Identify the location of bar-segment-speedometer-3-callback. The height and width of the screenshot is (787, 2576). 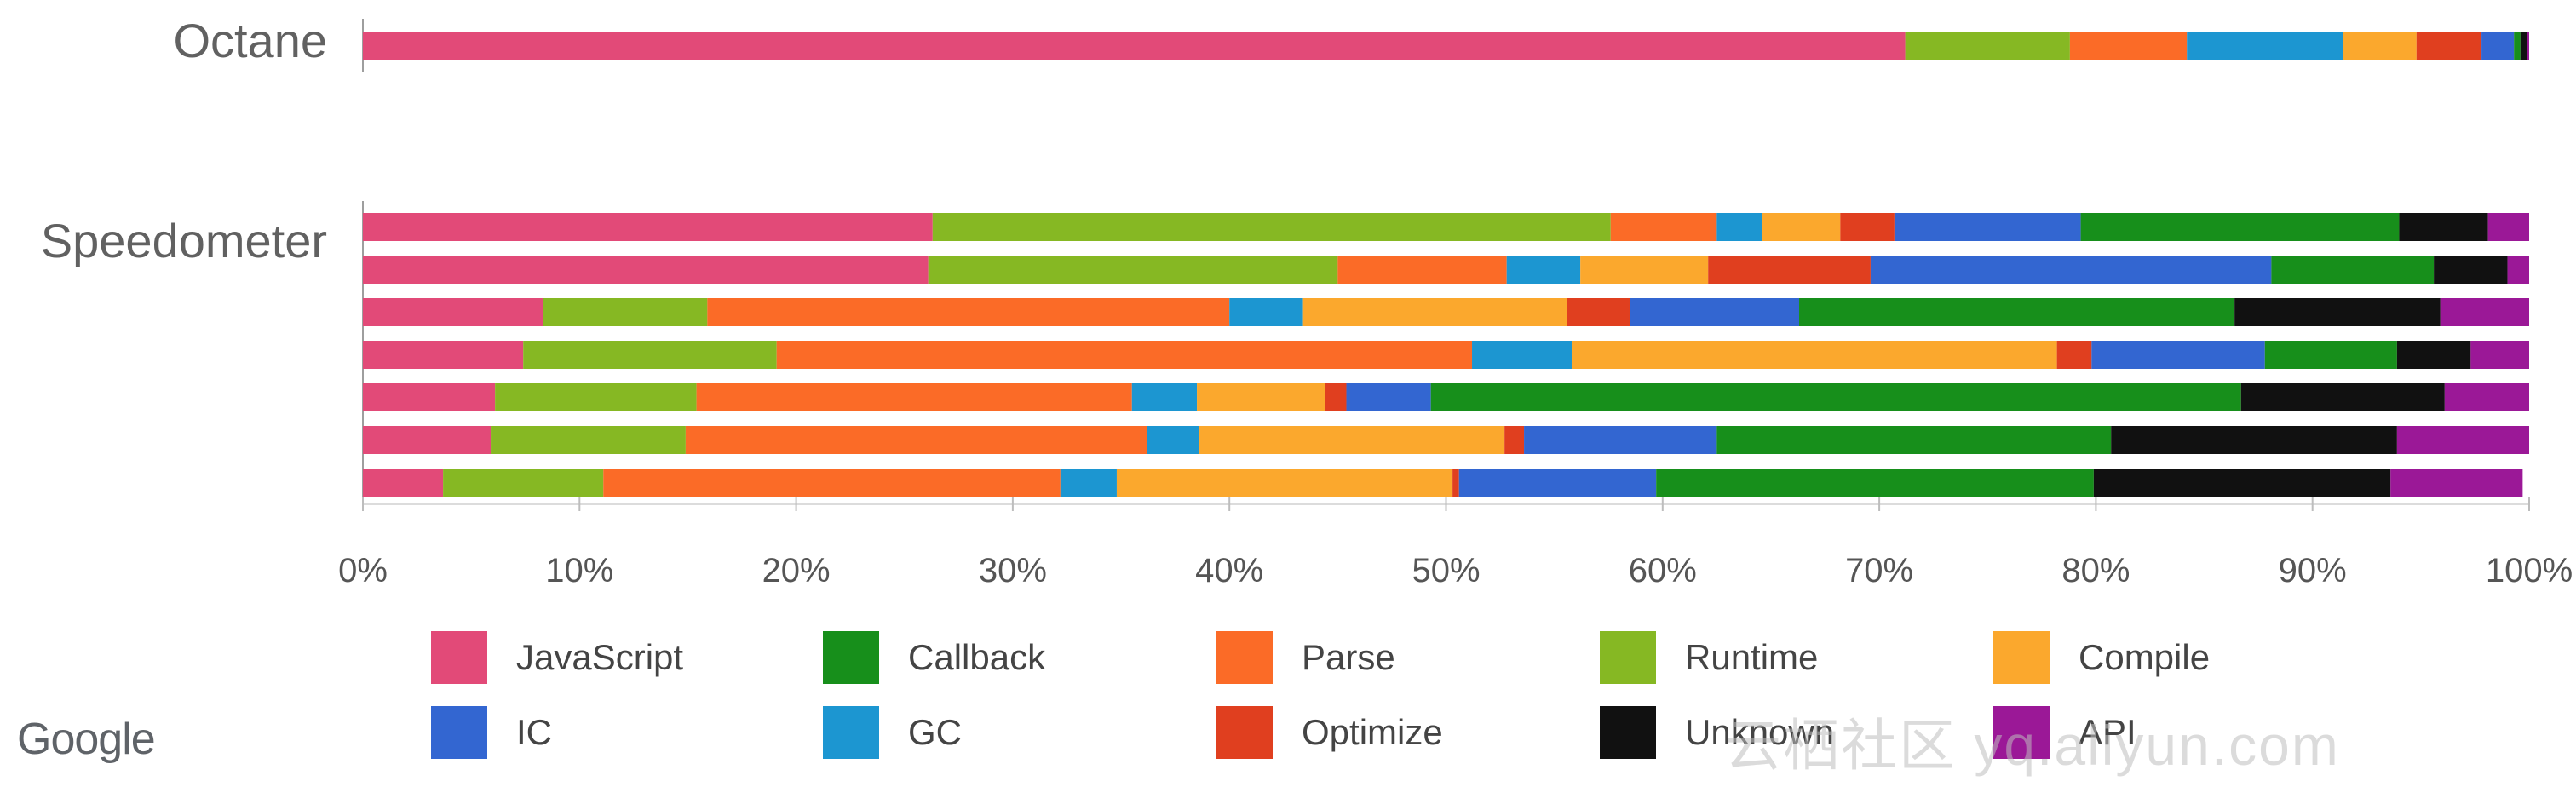
(2017, 312).